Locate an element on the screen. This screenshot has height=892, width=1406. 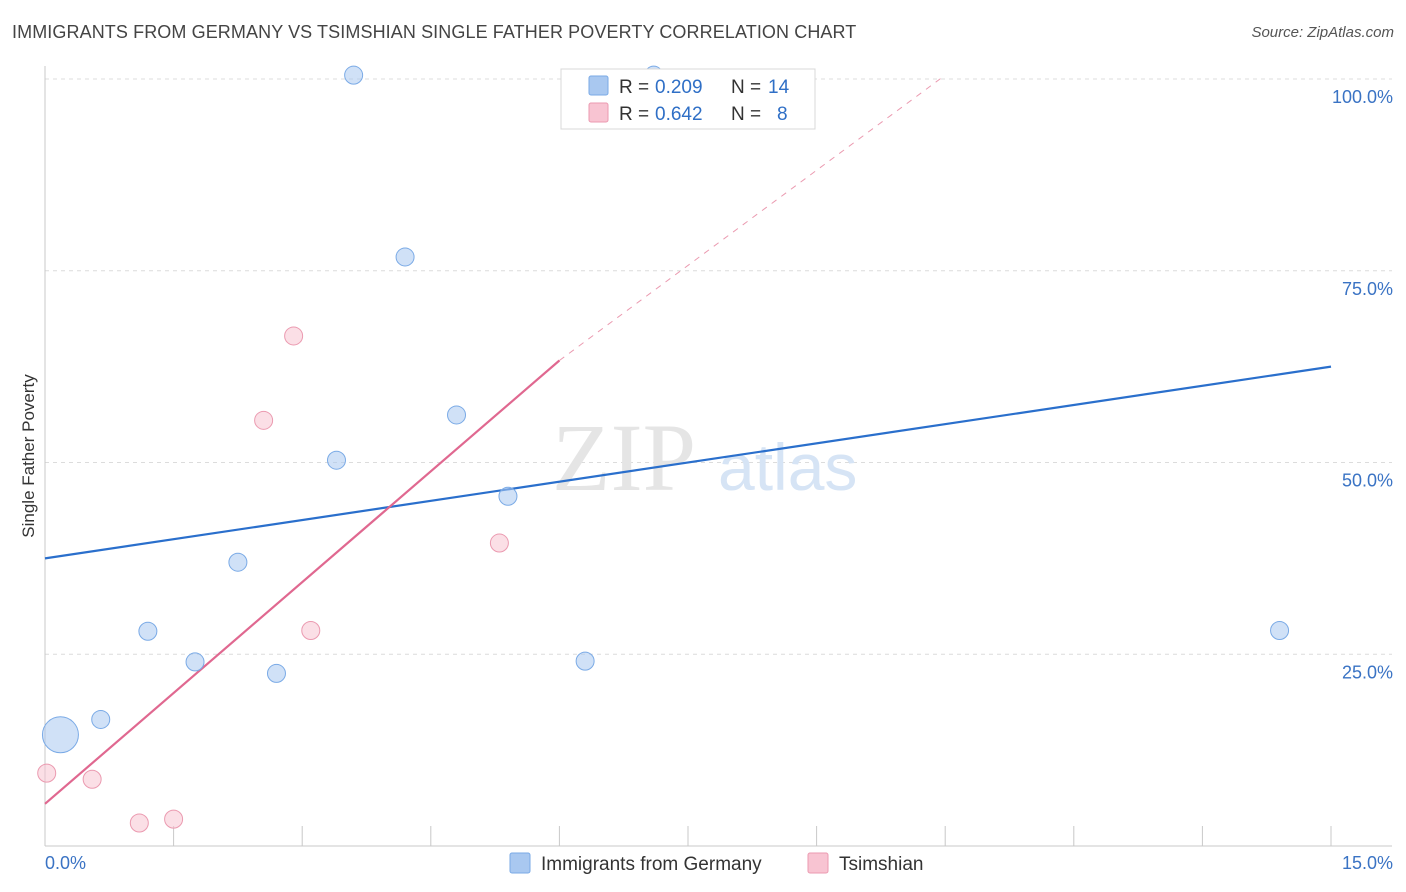
watermark-atlas: atlas is located at coordinates (787, 467).